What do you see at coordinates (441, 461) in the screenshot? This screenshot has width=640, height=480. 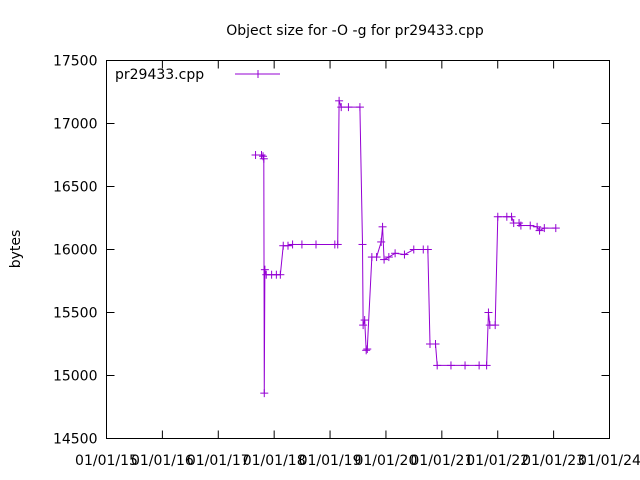 I see `x-tick-label: 01/01/21` at bounding box center [441, 461].